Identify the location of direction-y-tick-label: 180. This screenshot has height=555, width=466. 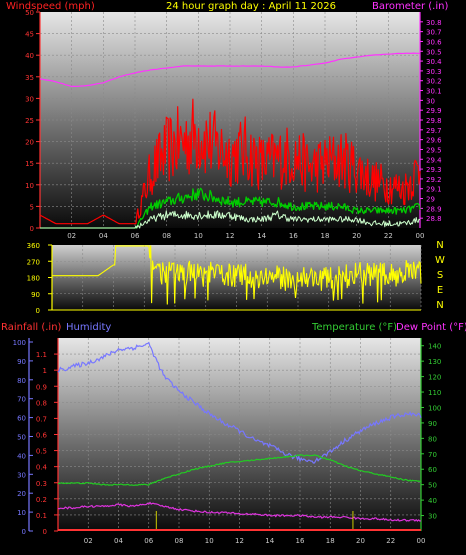
(33, 279).